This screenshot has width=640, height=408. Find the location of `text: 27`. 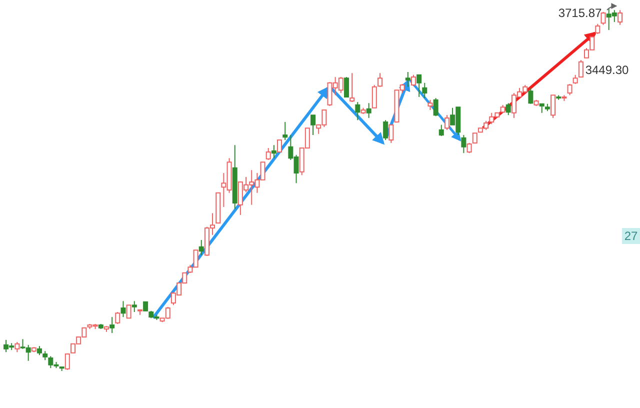

text: 27 is located at coordinates (631, 236).